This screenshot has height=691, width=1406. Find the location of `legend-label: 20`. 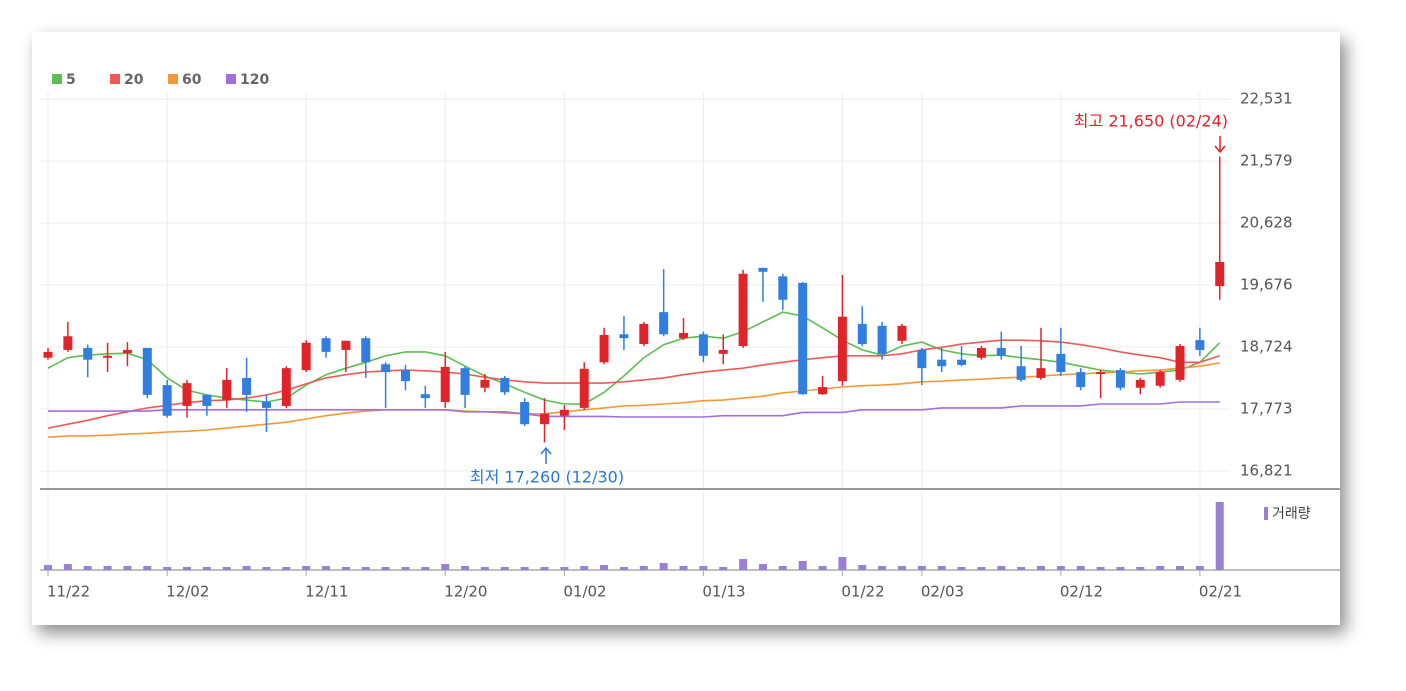

legend-label: 20 is located at coordinates (134, 80).